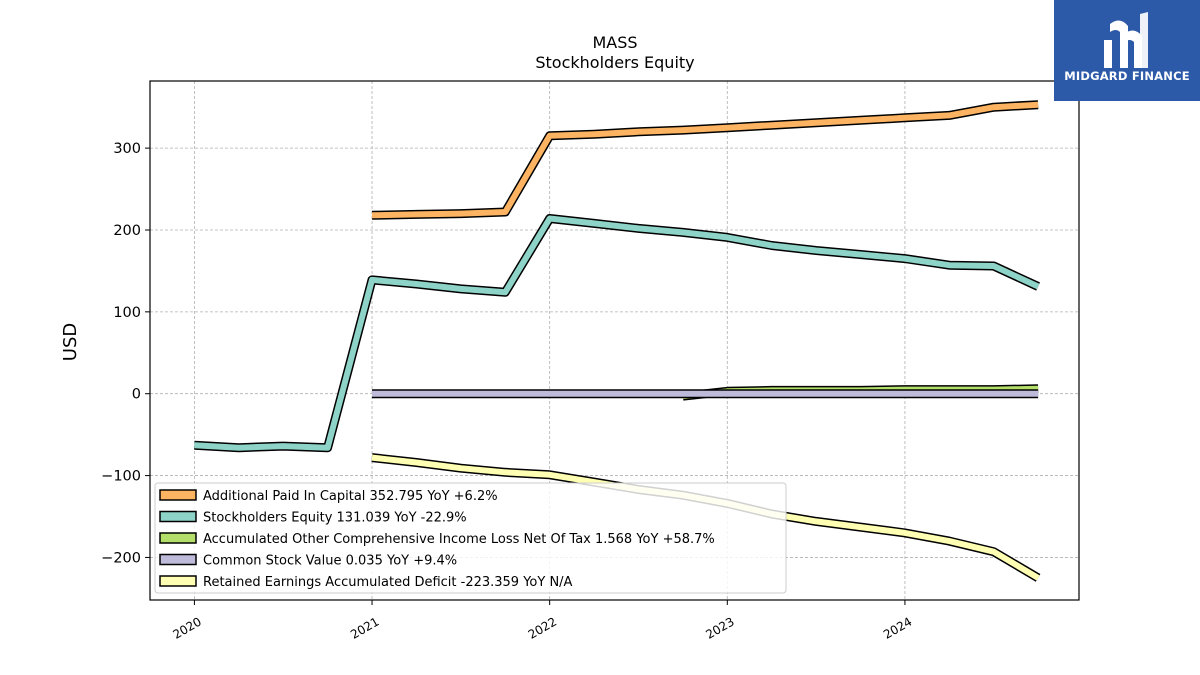 This screenshot has width=1200, height=675. I want to click on midgard-logo-icon, so click(1126, 40).